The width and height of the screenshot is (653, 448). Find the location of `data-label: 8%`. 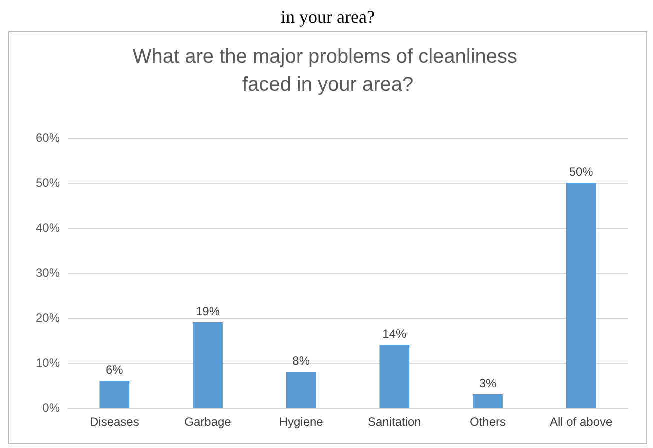

data-label: 8% is located at coordinates (301, 361).